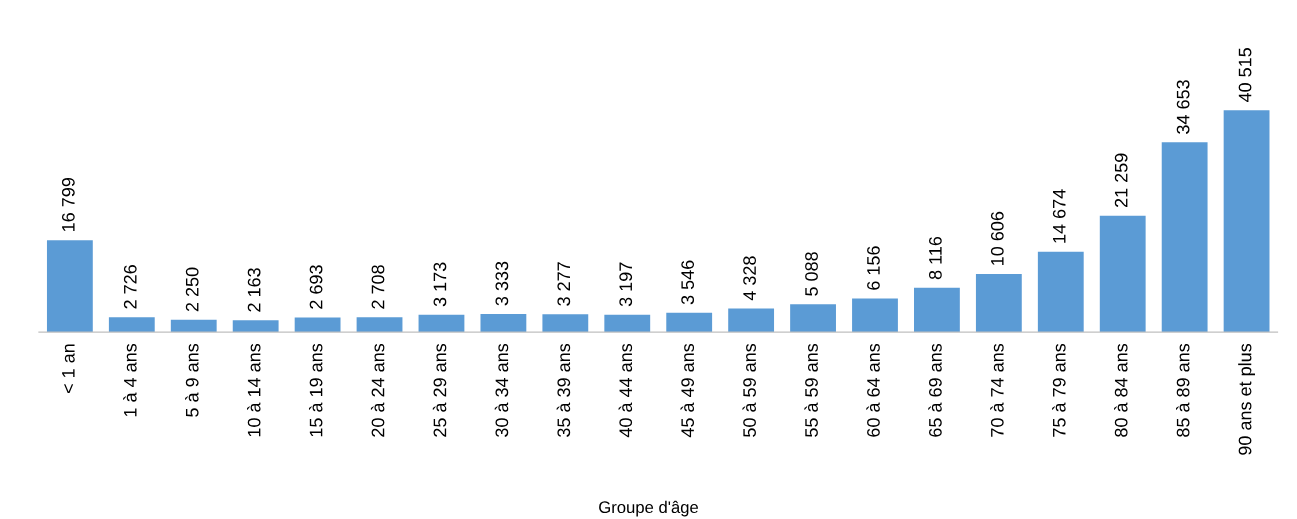 This screenshot has height=519, width=1297. What do you see at coordinates (1183, 107) in the screenshot?
I see `data-label: 34 653` at bounding box center [1183, 107].